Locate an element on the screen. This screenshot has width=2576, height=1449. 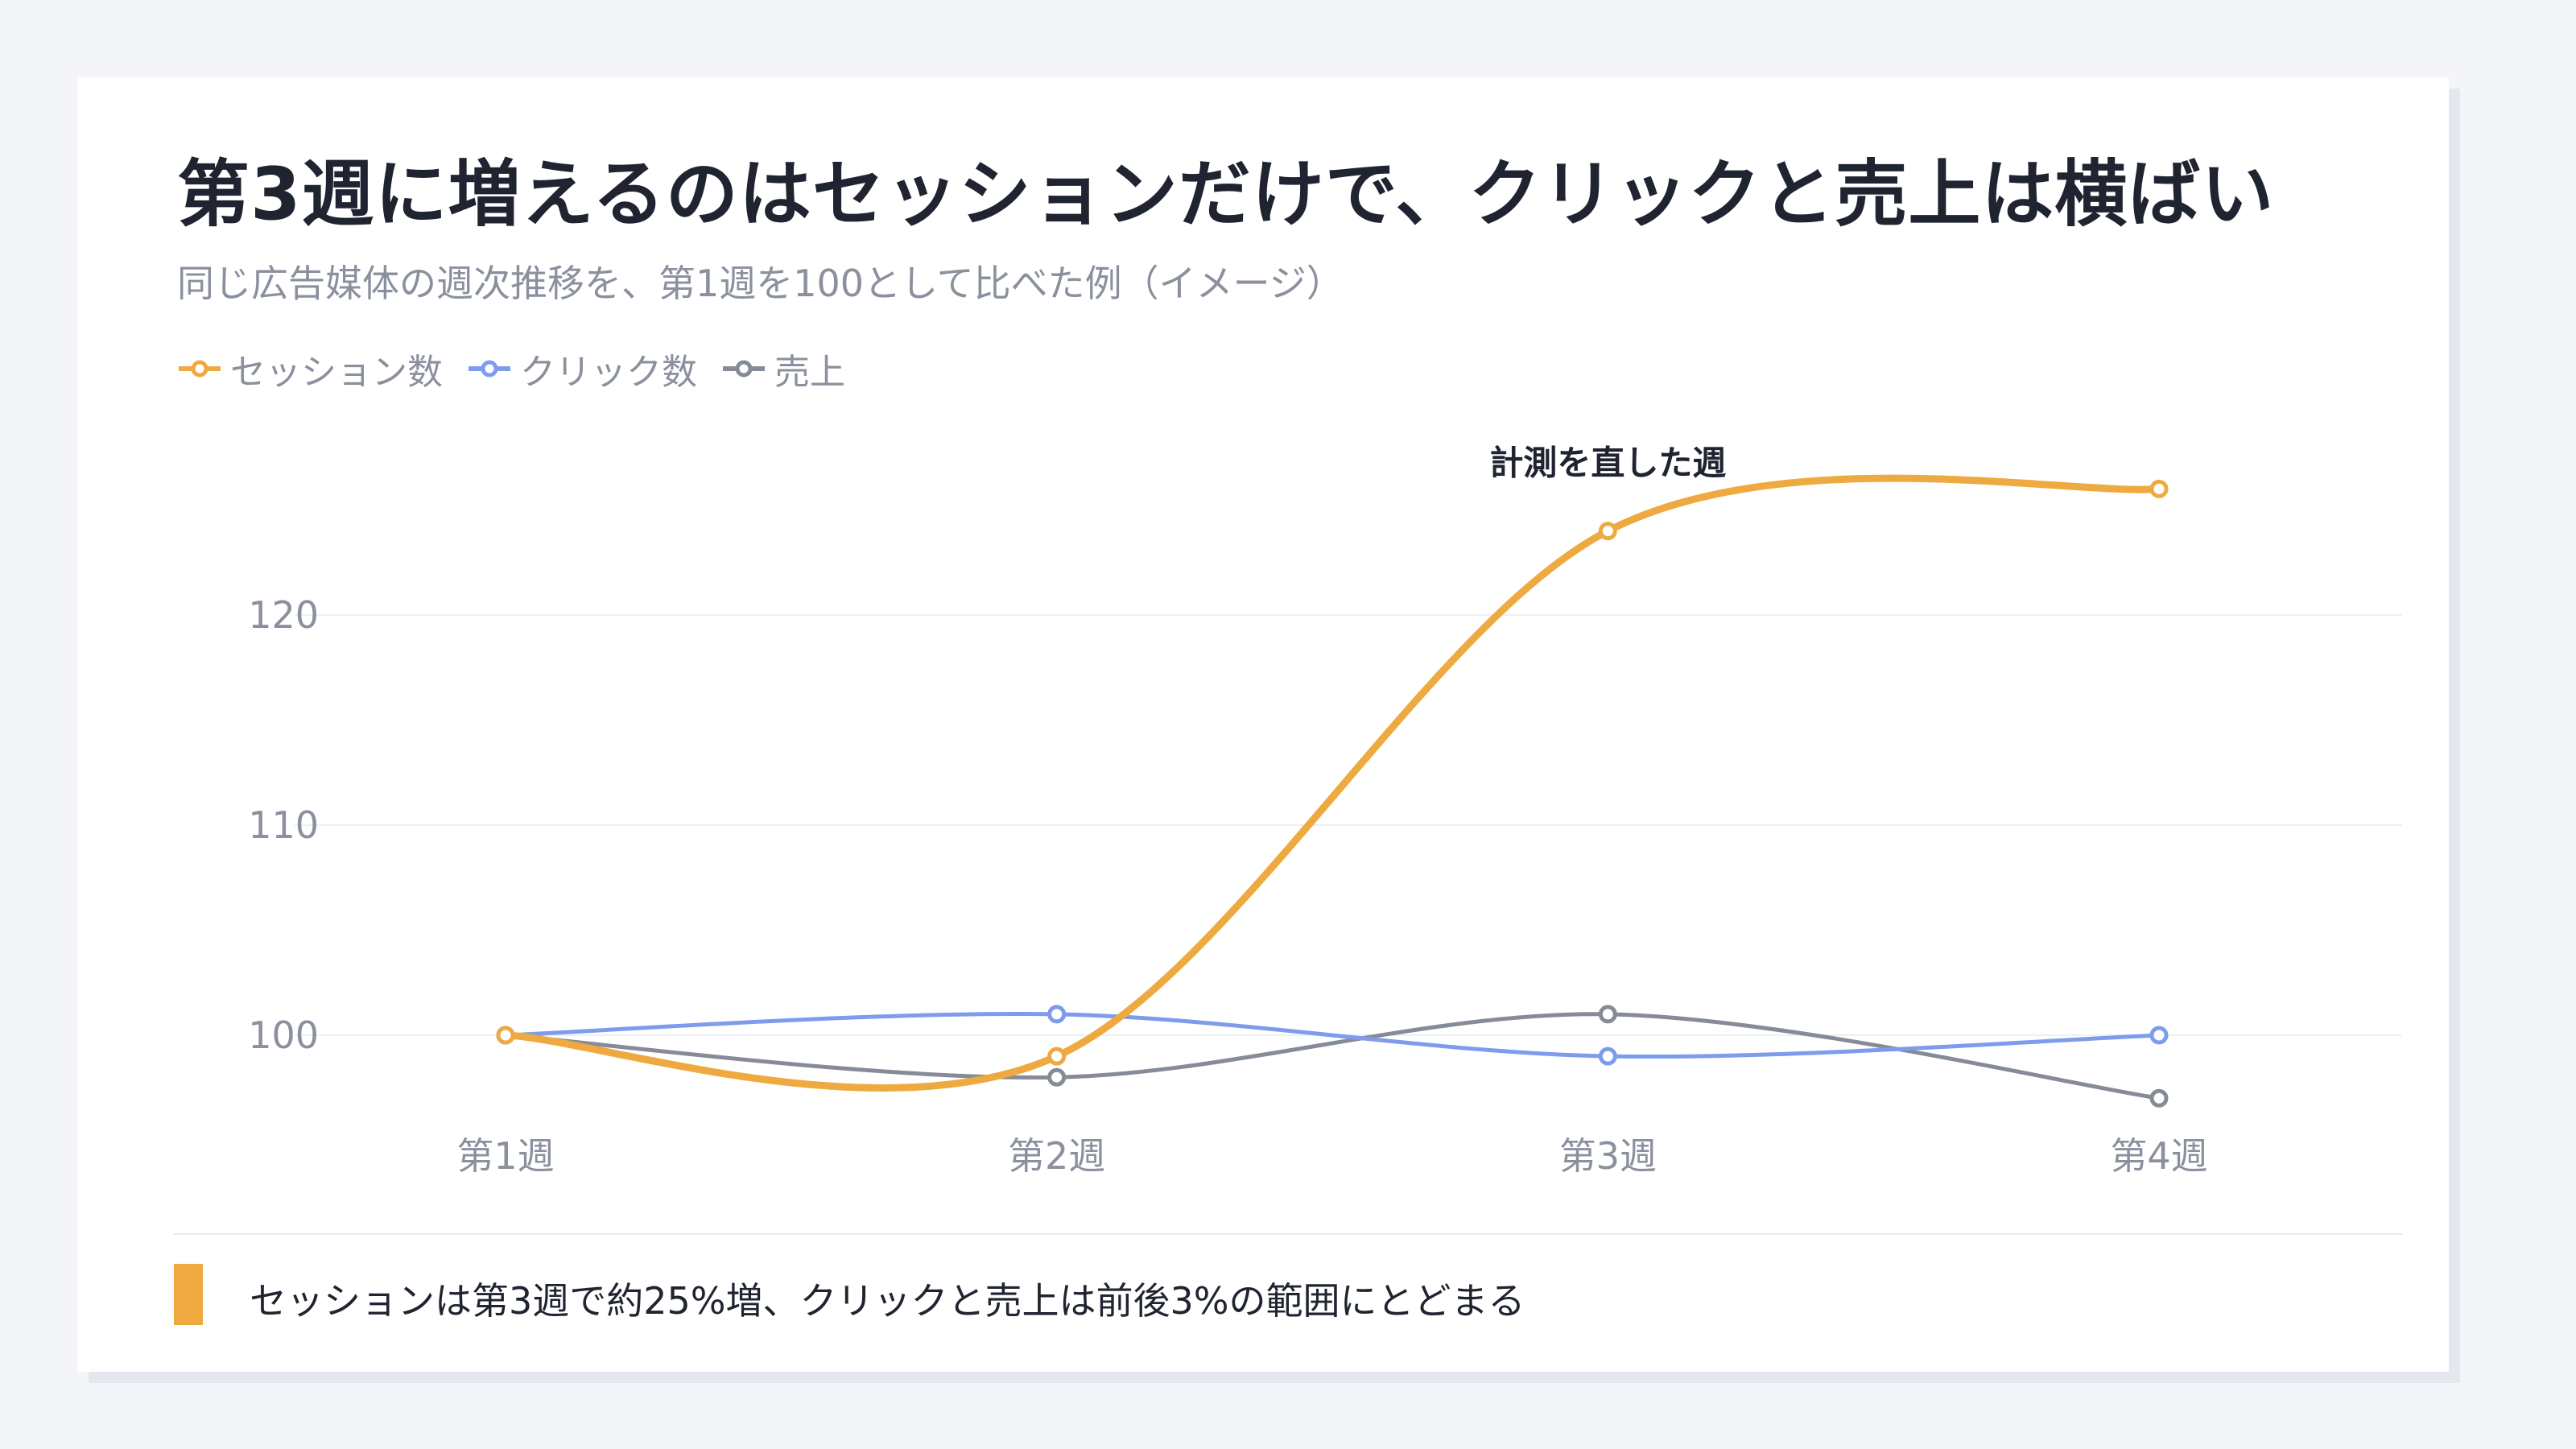
footer-note: セッションは第3週で約25%増、クリックと売上は前後3%の範囲にとどまる is located at coordinates (887, 1301).